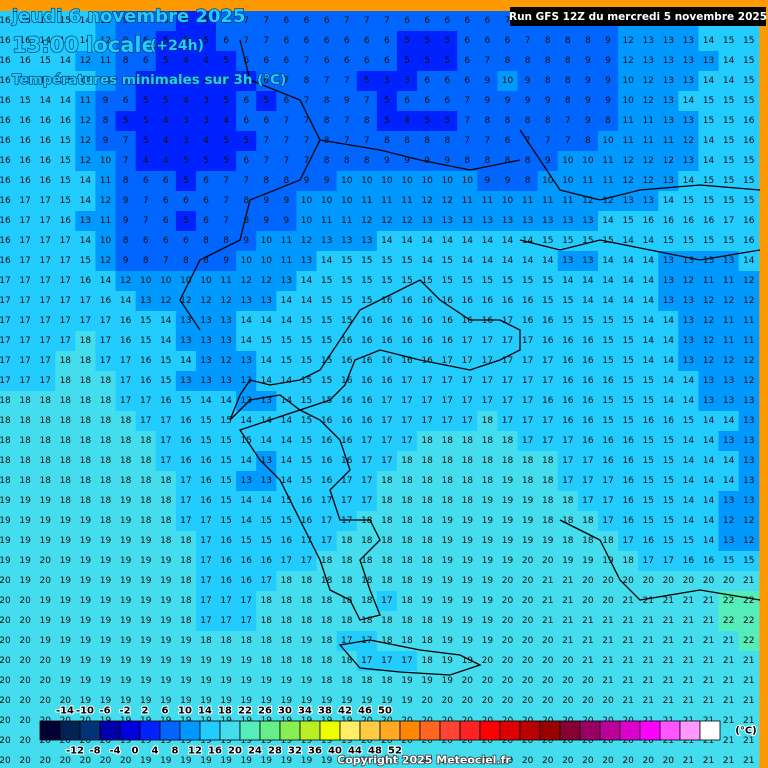  What do you see at coordinates (114, 751) in the screenshot?
I see `colorbar-tick-label: -4` at bounding box center [114, 751].